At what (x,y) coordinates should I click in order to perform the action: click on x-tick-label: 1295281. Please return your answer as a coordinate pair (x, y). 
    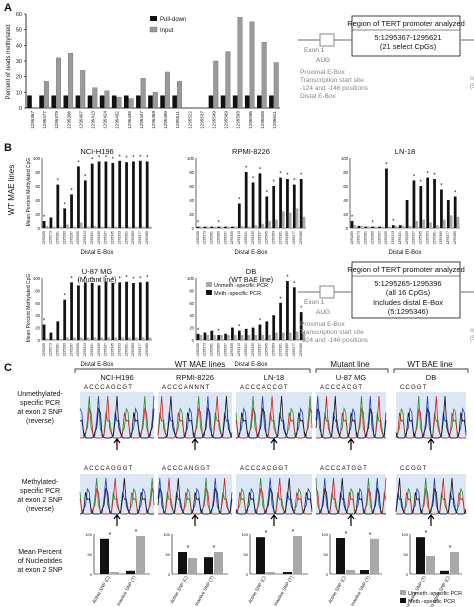
    Looking at the image, I should click on (58, 238).